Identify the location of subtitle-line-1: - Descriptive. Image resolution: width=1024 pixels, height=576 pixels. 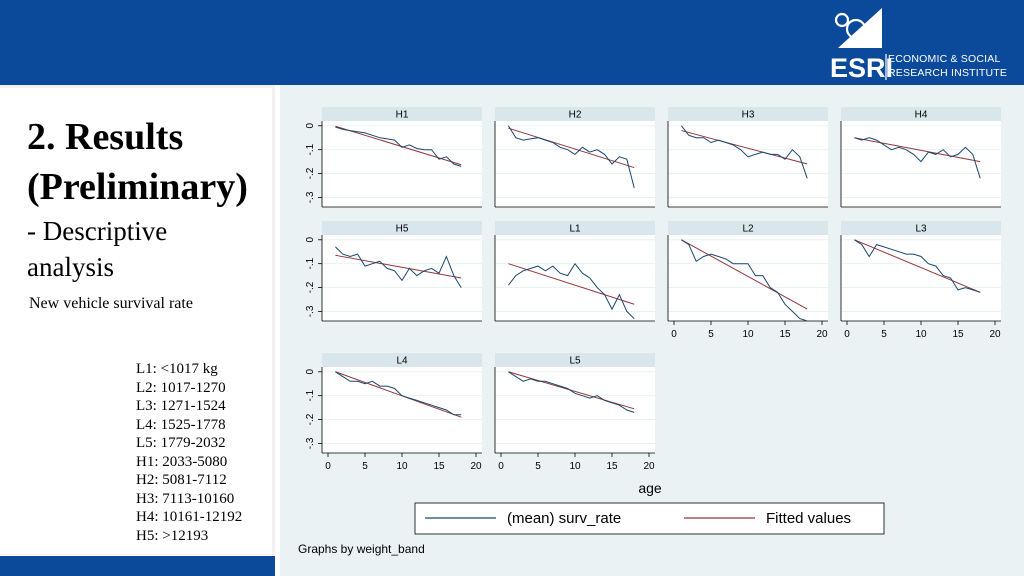
(97, 231).